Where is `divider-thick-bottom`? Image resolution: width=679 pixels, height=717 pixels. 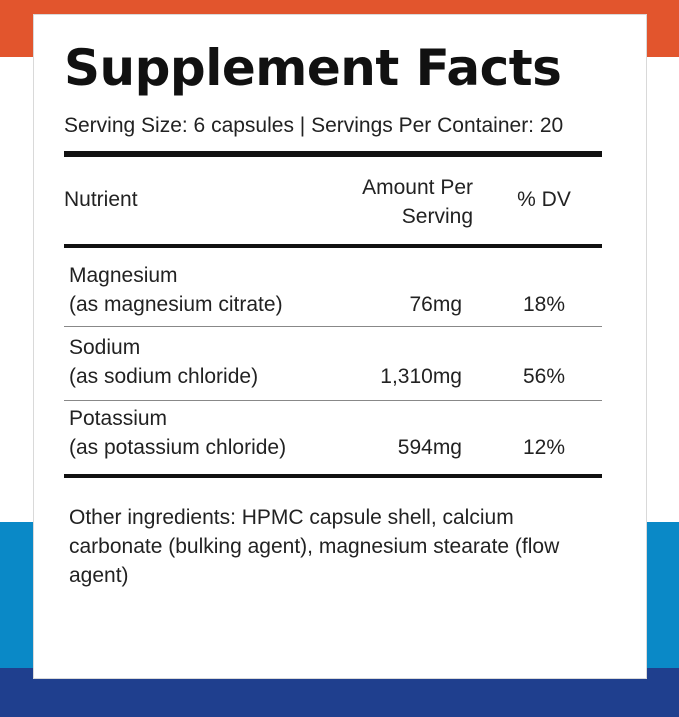 divider-thick-bottom is located at coordinates (333, 476).